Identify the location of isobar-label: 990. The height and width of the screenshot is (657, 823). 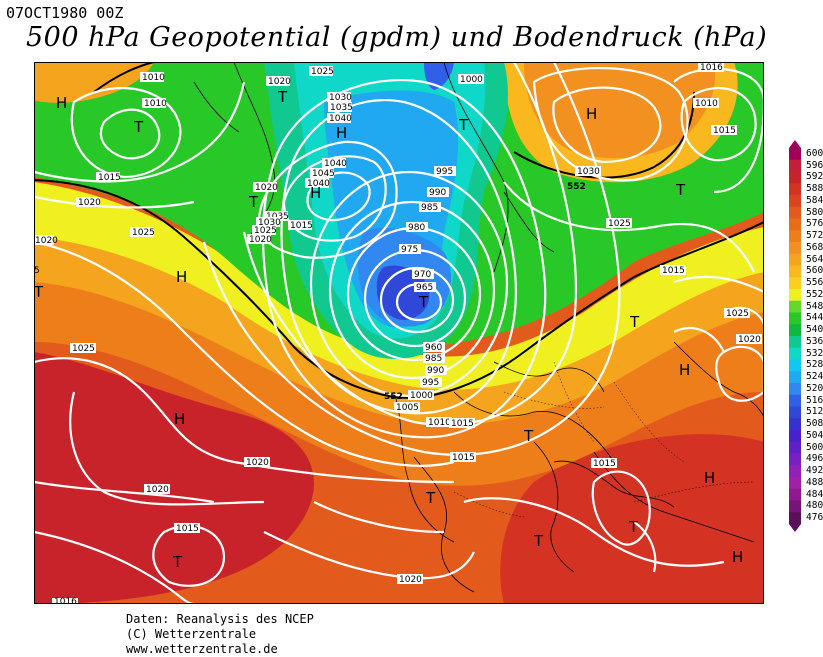
(438, 192).